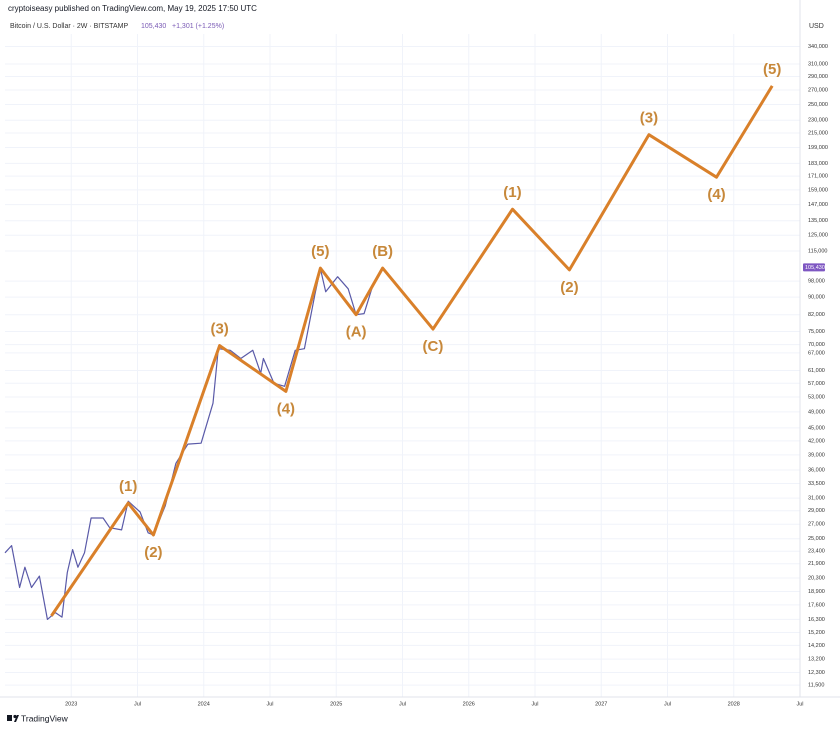 The image size is (840, 736). I want to click on y-tick-label: 21,900, so click(816, 564).